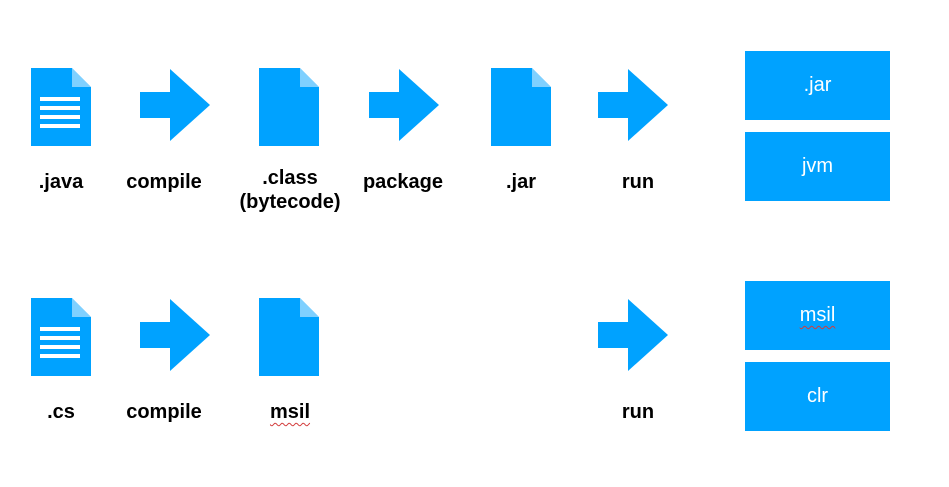 This screenshot has width=949, height=487. Describe the element at coordinates (638, 412) in the screenshot. I see `cs-run-label: run` at that location.